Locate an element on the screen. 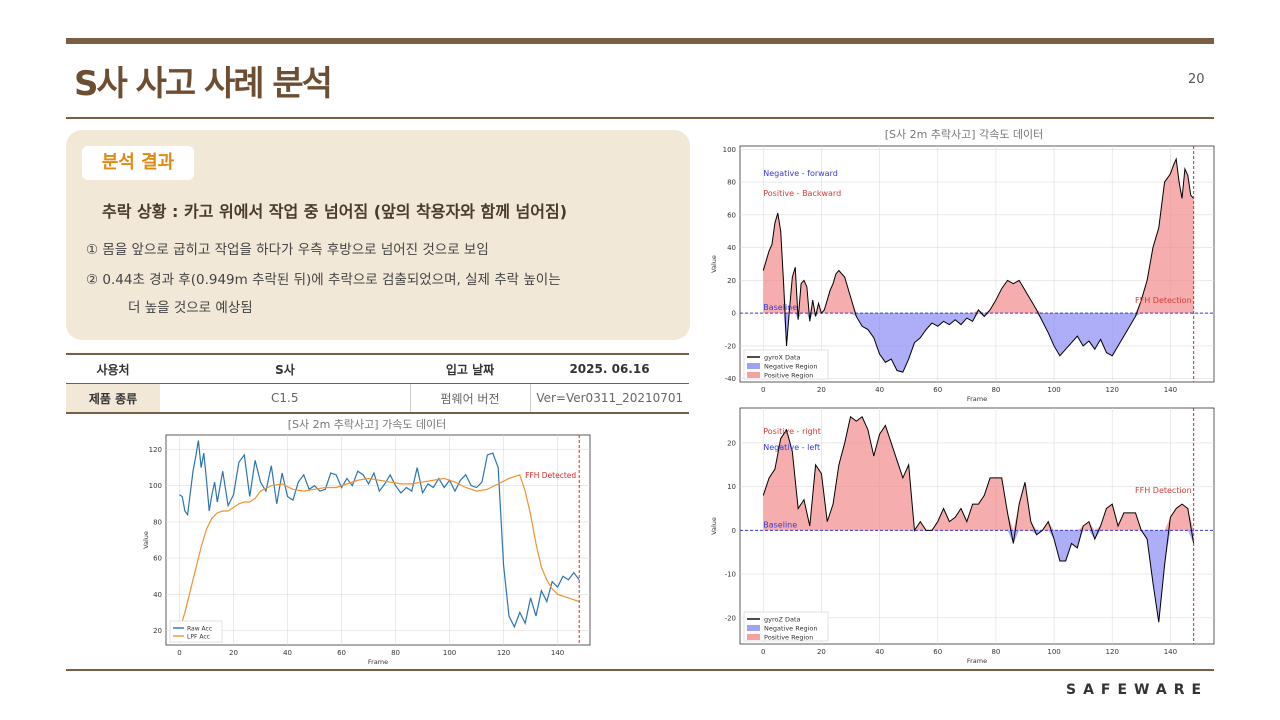 The image size is (1280, 720). annotation-label: Positive - Backward is located at coordinates (802, 193).